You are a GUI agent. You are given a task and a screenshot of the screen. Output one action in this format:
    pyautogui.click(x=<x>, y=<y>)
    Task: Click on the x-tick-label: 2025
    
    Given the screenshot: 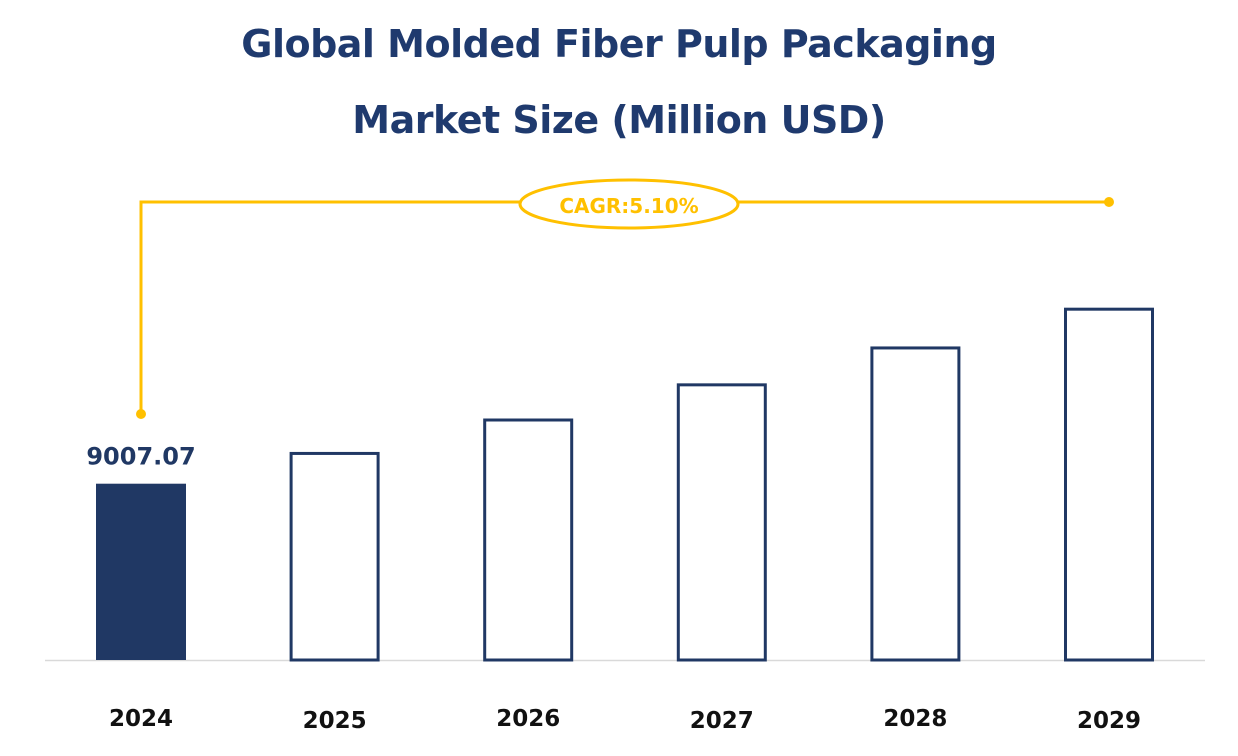 What is the action you would take?
    pyautogui.click(x=335, y=721)
    